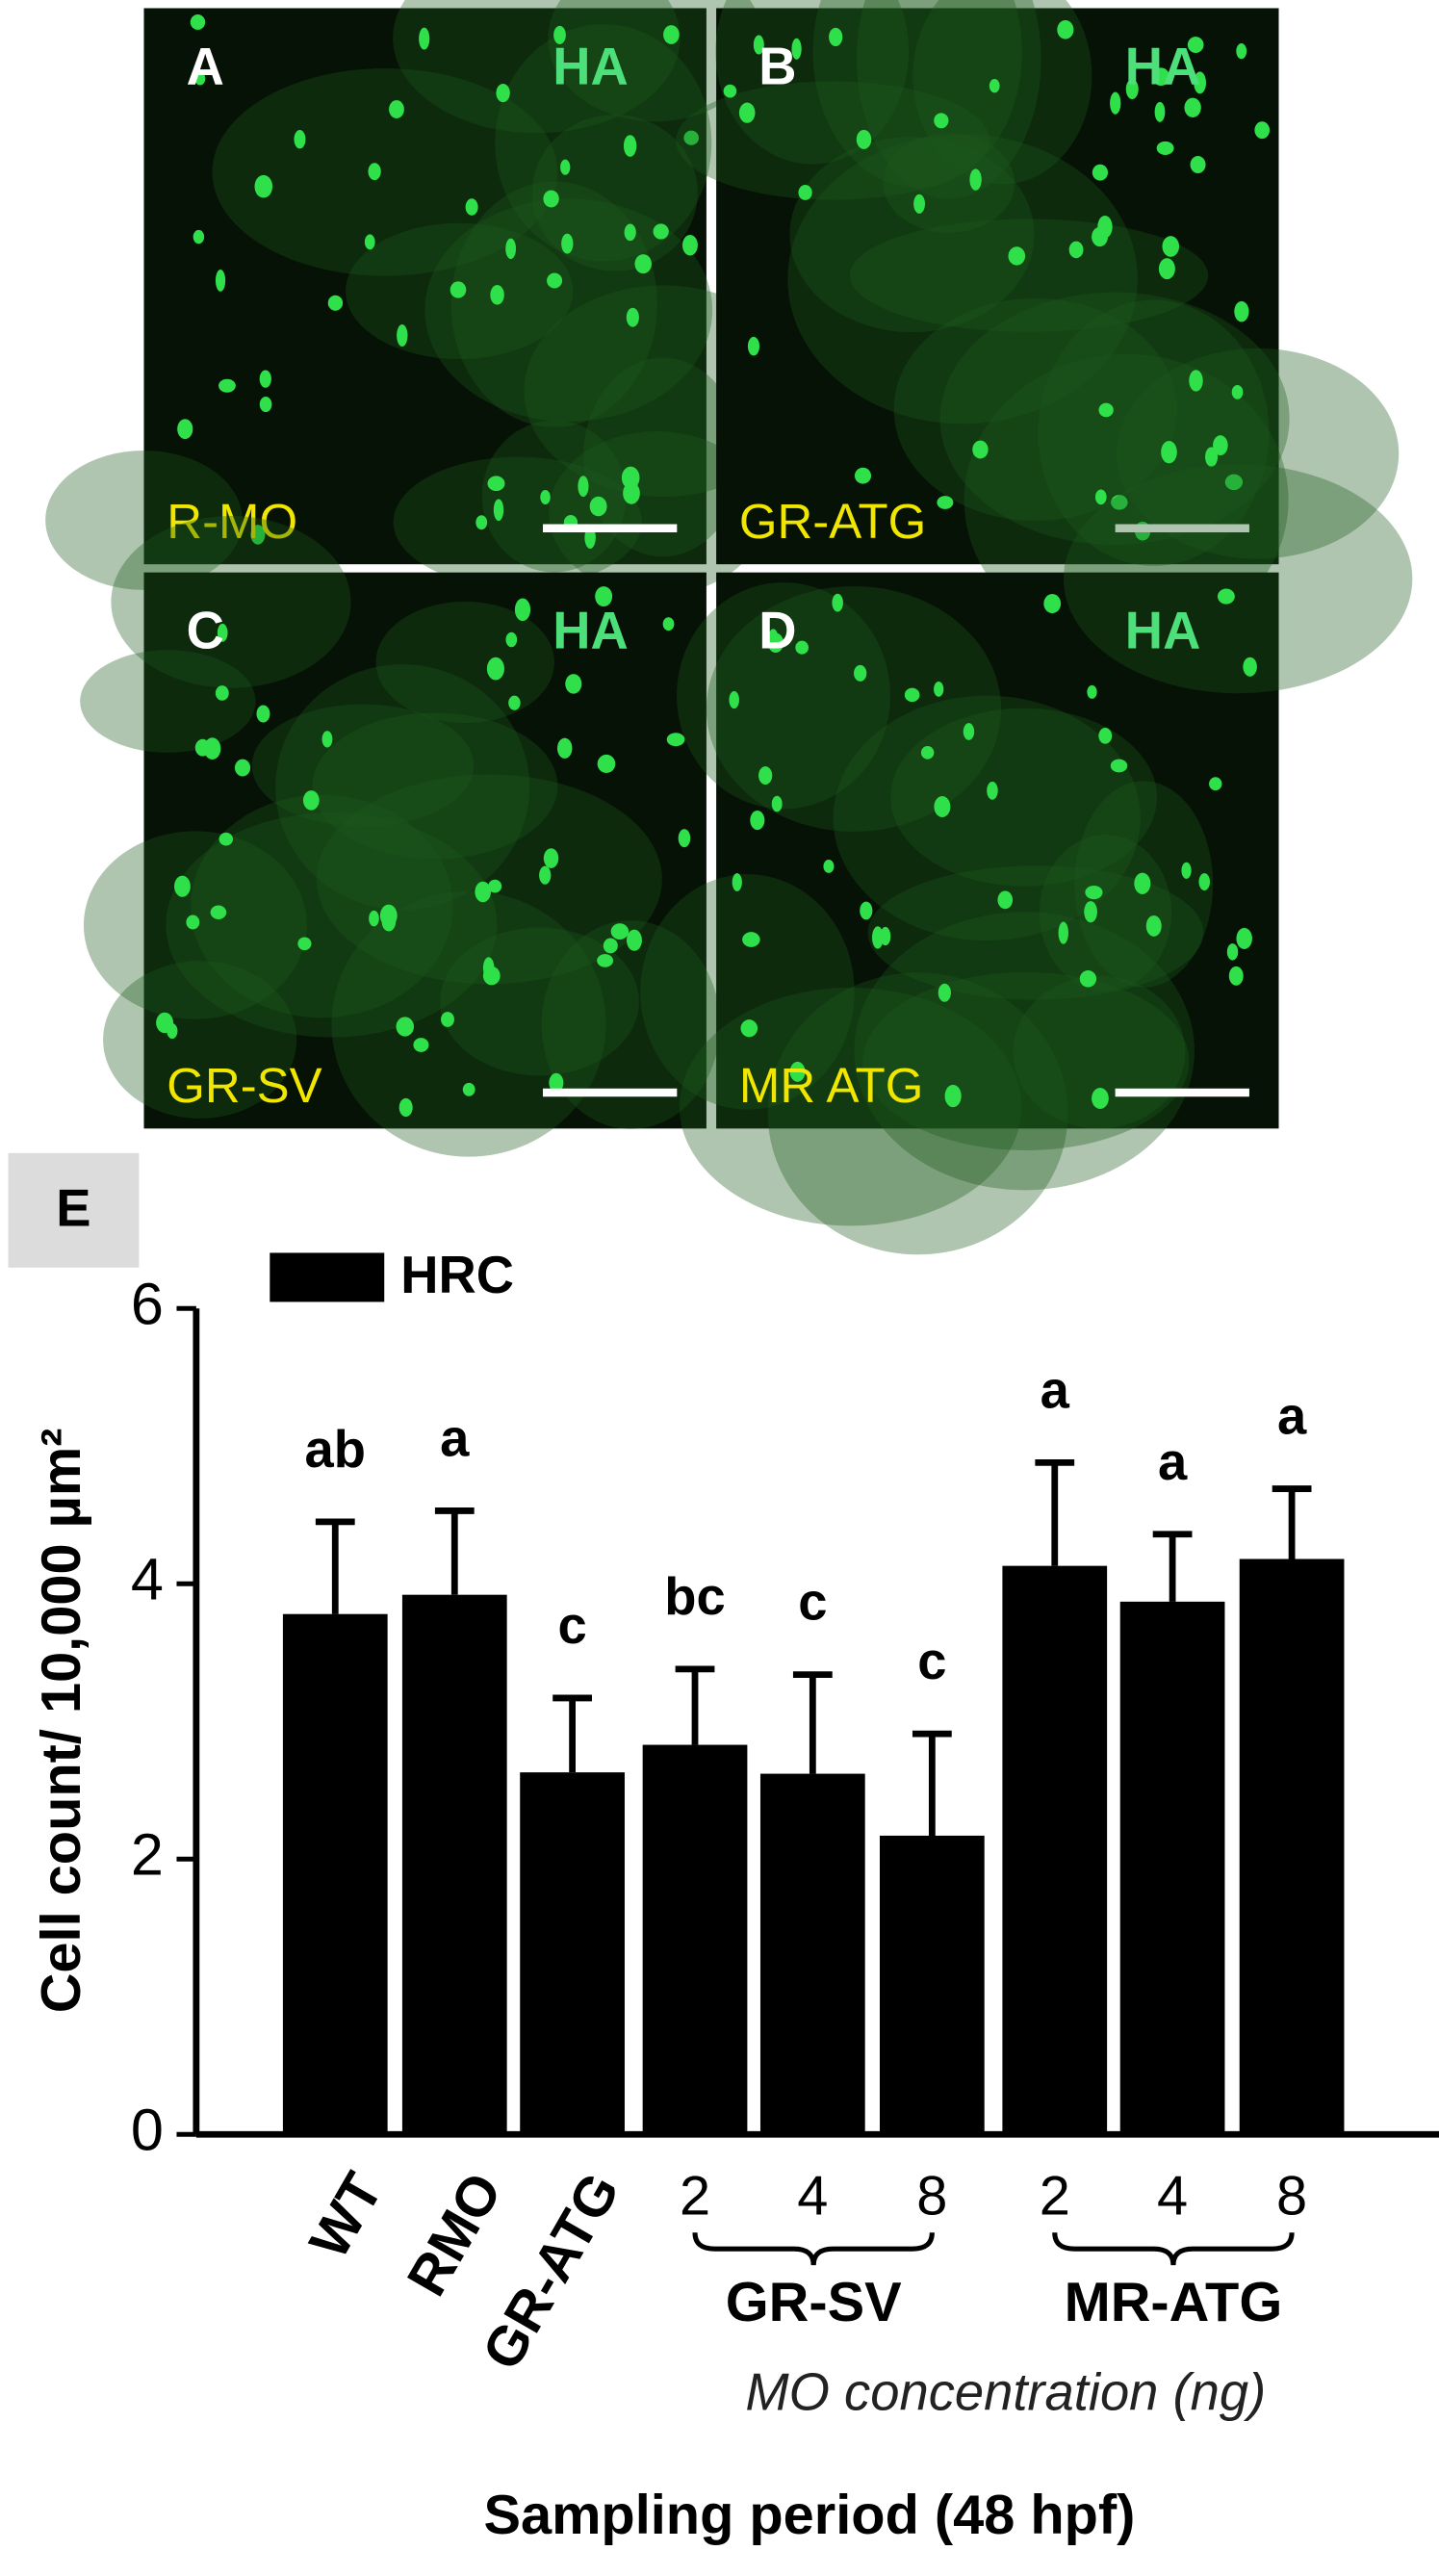  Describe the element at coordinates (931, 2196) in the screenshot. I see `x-tick-label: 8` at that location.